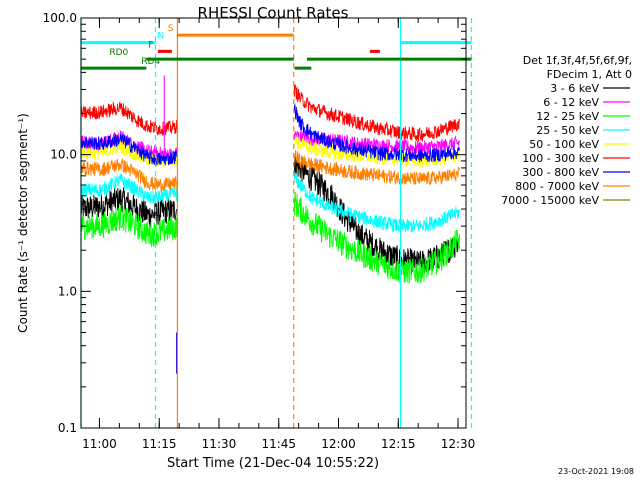  Describe the element at coordinates (160, 37) in the screenshot. I see `flag-label-n: N` at that location.